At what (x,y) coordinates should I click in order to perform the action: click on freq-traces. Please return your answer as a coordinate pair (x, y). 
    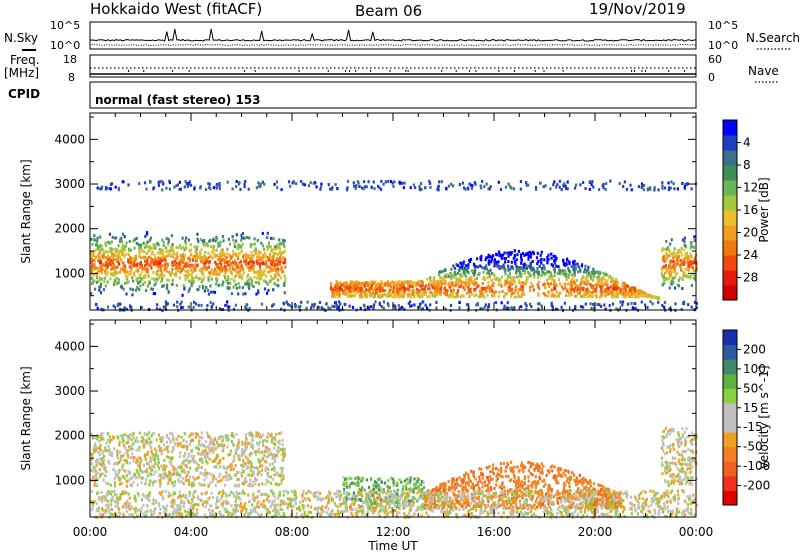
    Looking at the image, I should click on (393, 71).